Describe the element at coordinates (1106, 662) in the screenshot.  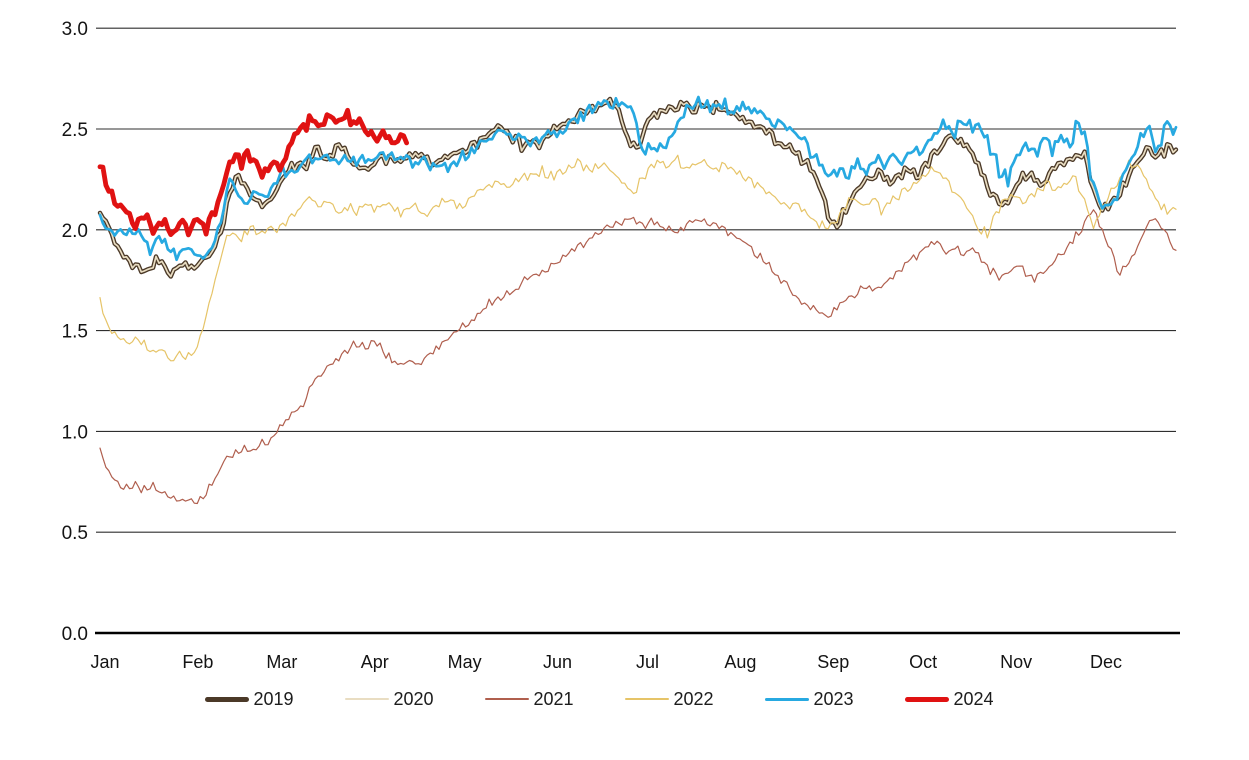
I see `x-tick-label: Dec` at that location.